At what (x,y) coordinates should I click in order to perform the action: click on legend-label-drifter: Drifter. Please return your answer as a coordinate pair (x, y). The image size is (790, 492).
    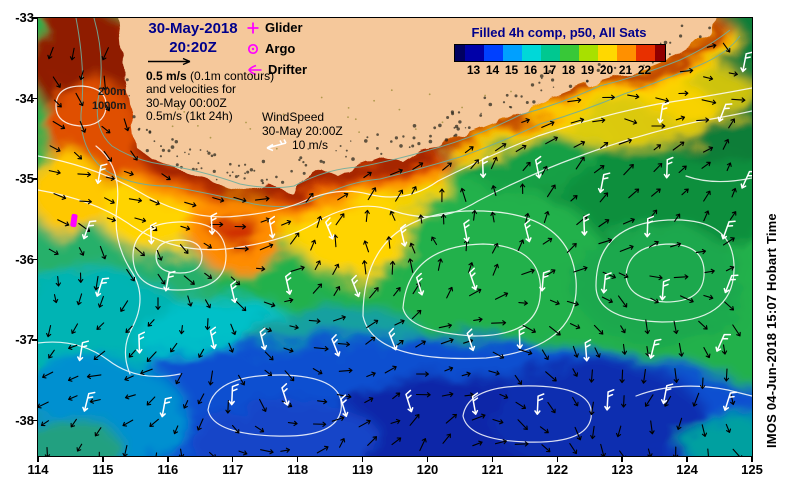
    Looking at the image, I should click on (288, 69).